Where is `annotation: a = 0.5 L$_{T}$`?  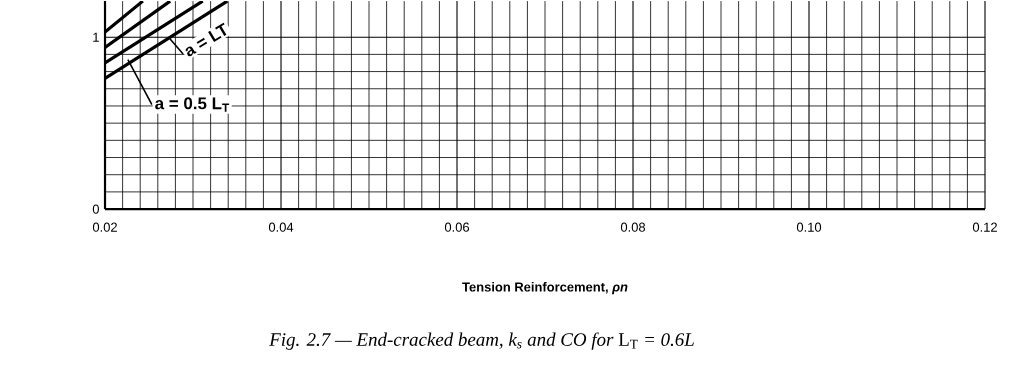 annotation: a = 0.5 L$_{T}$ is located at coordinates (192, 104).